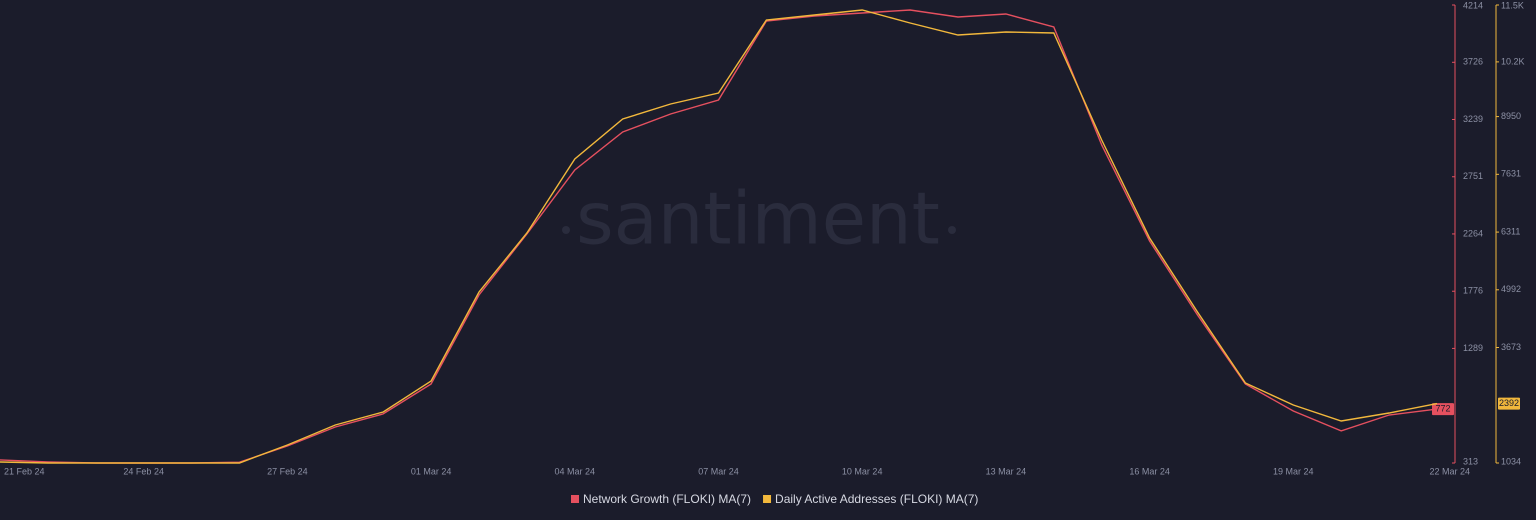  I want to click on x-tick-label: 27 Feb 24, so click(287, 471).